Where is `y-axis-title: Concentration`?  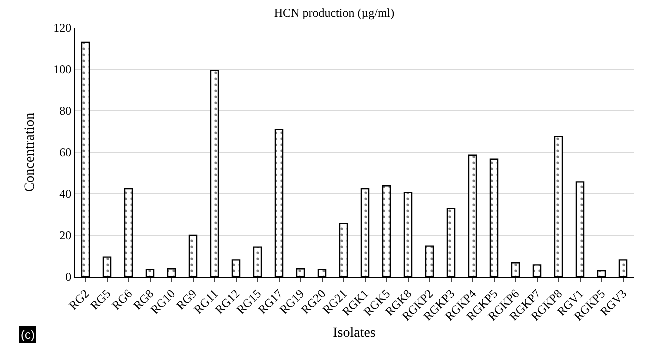 y-axis-title: Concentration is located at coordinates (30, 152).